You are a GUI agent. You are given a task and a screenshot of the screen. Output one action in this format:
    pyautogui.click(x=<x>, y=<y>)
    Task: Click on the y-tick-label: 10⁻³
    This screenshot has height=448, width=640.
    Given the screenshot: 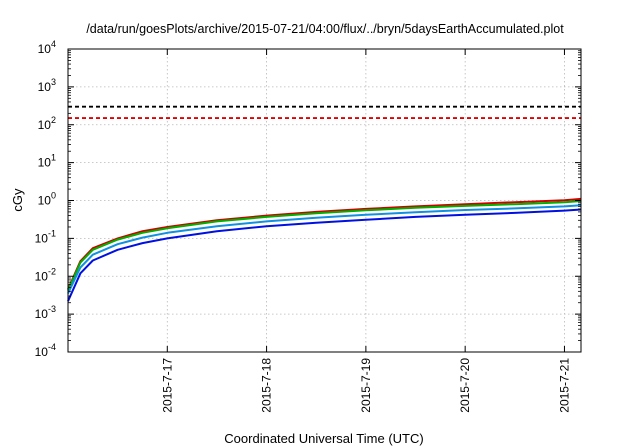 What is the action you would take?
    pyautogui.click(x=45, y=312)
    